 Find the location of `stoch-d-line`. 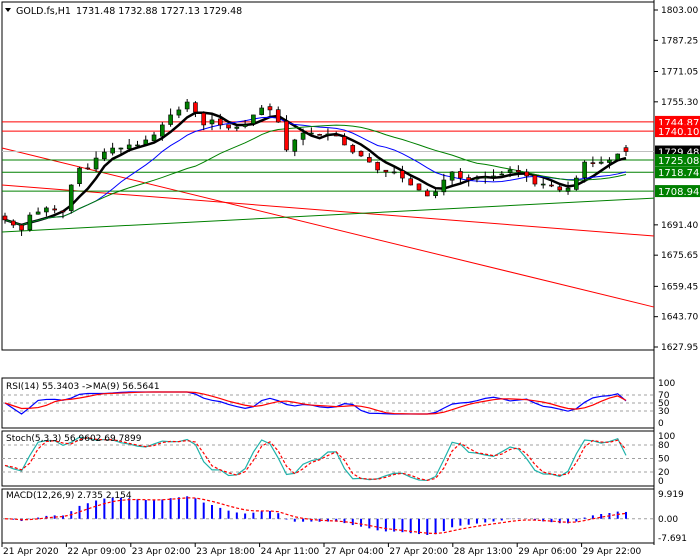

stoch-d-line is located at coordinates (315, 459).